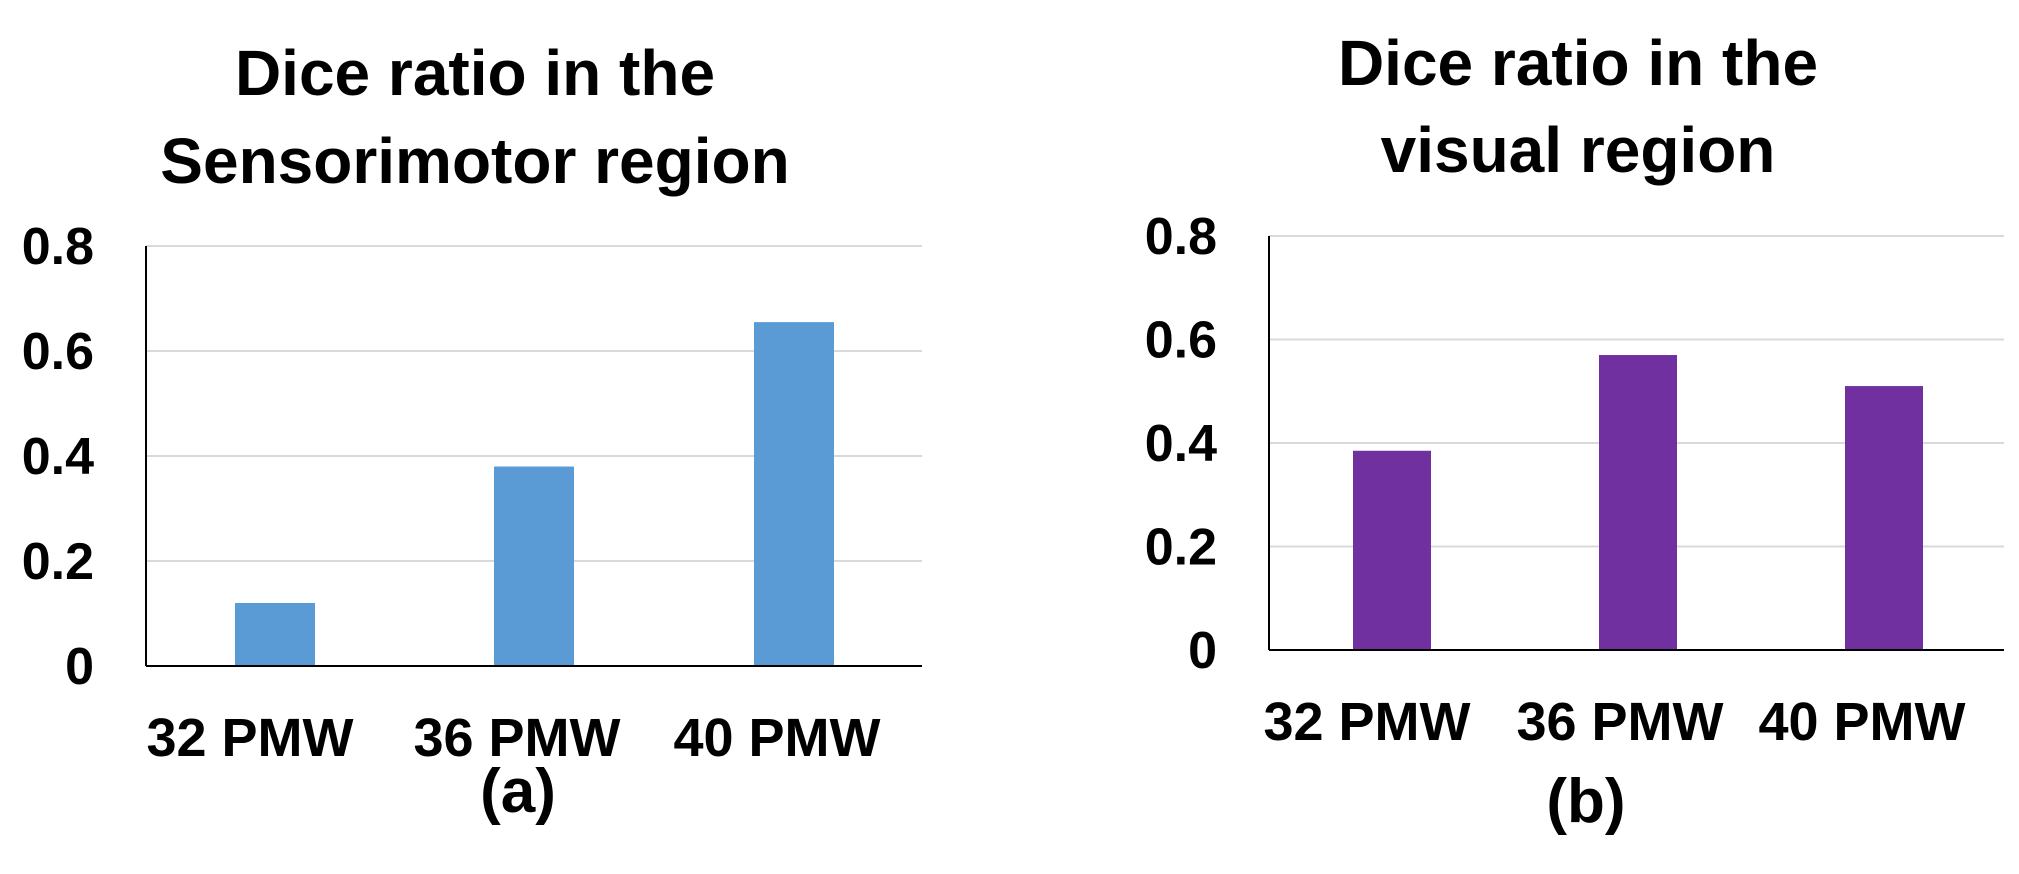 Image resolution: width=2019 pixels, height=874 pixels. I want to click on chart-b-category-label: 40 PMW, so click(1861, 722).